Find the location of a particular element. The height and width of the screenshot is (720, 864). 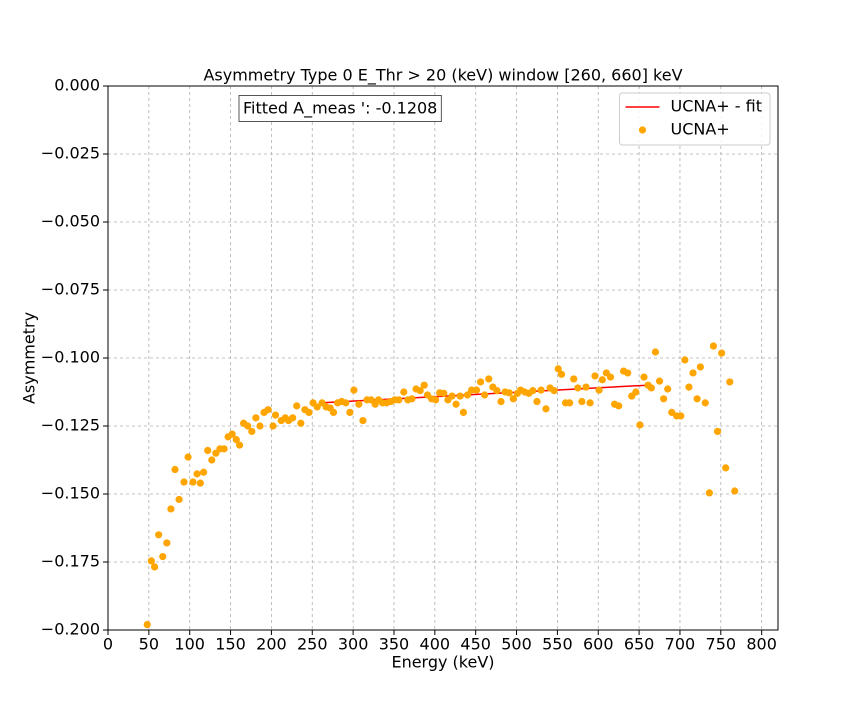

y-tick-label: 0.000 is located at coordinates (77, 85).